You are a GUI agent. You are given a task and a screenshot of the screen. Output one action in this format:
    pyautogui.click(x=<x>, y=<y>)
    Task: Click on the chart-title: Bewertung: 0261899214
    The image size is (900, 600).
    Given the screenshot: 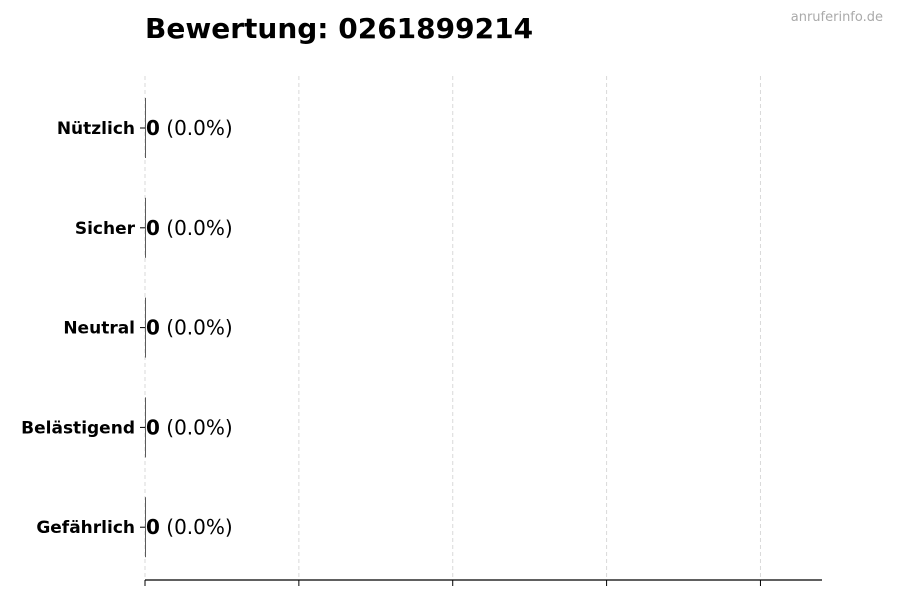 What is the action you would take?
    pyautogui.click(x=339, y=28)
    